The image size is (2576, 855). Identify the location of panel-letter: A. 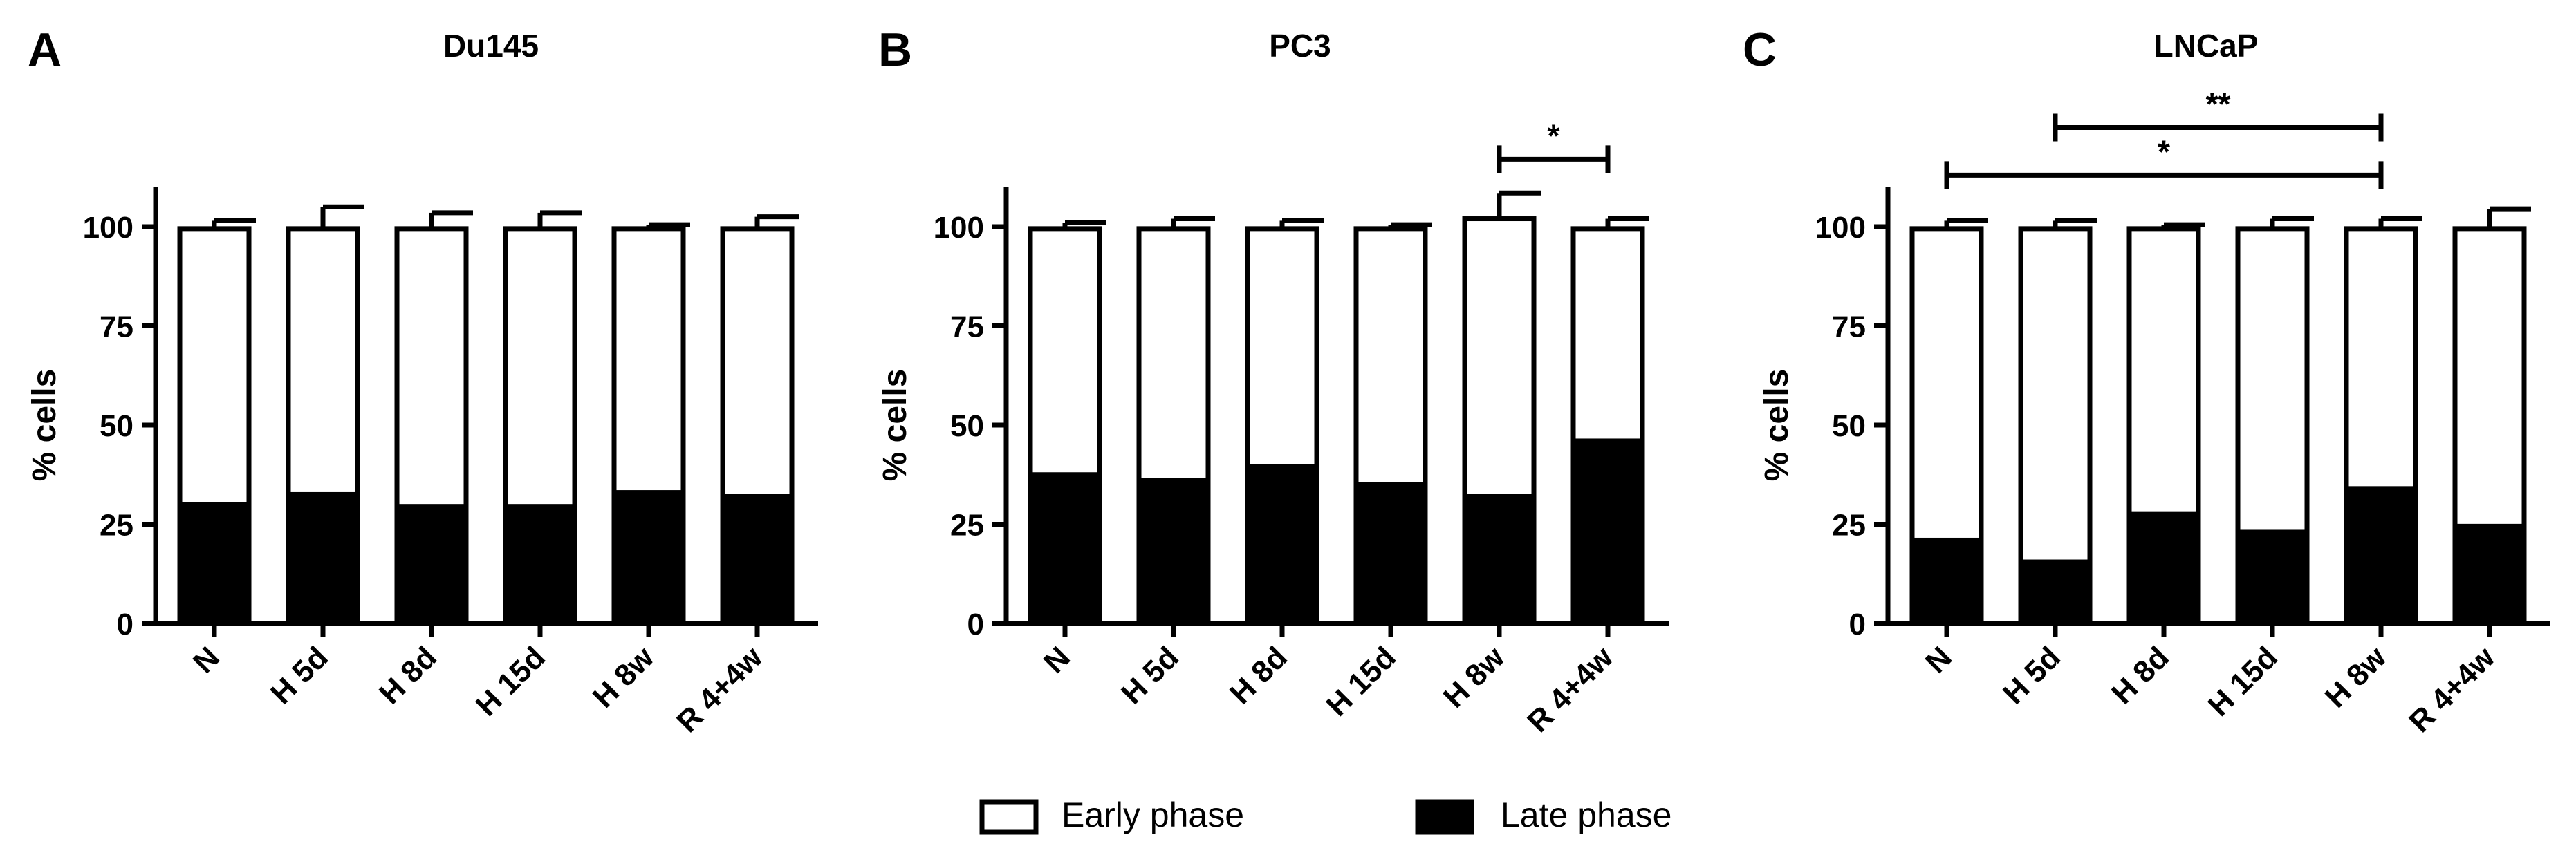
(45, 50).